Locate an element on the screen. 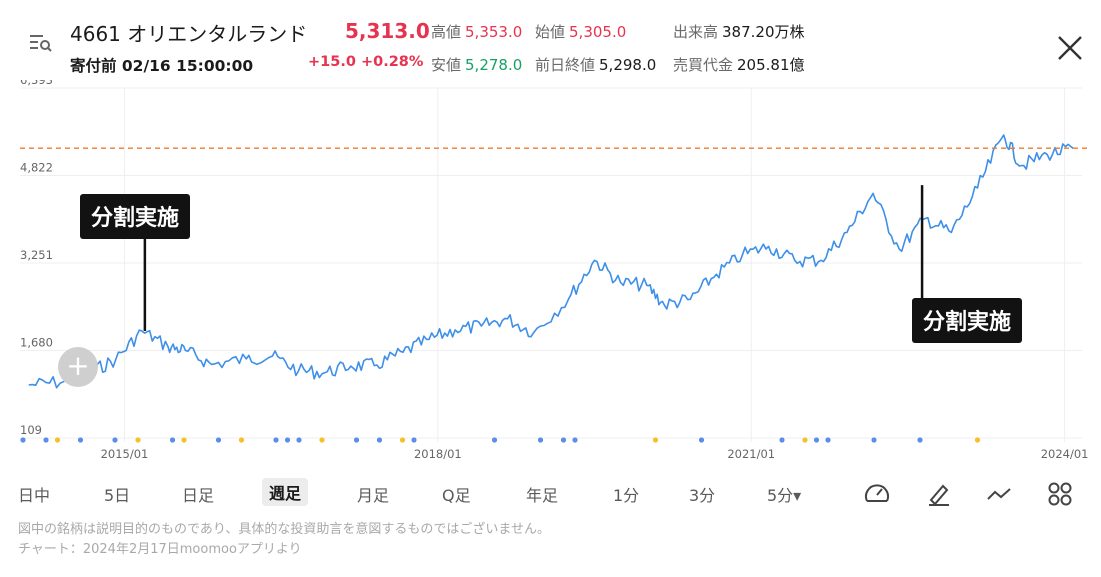  tab-5min-dropdown: 5分▾ is located at coordinates (784, 495).